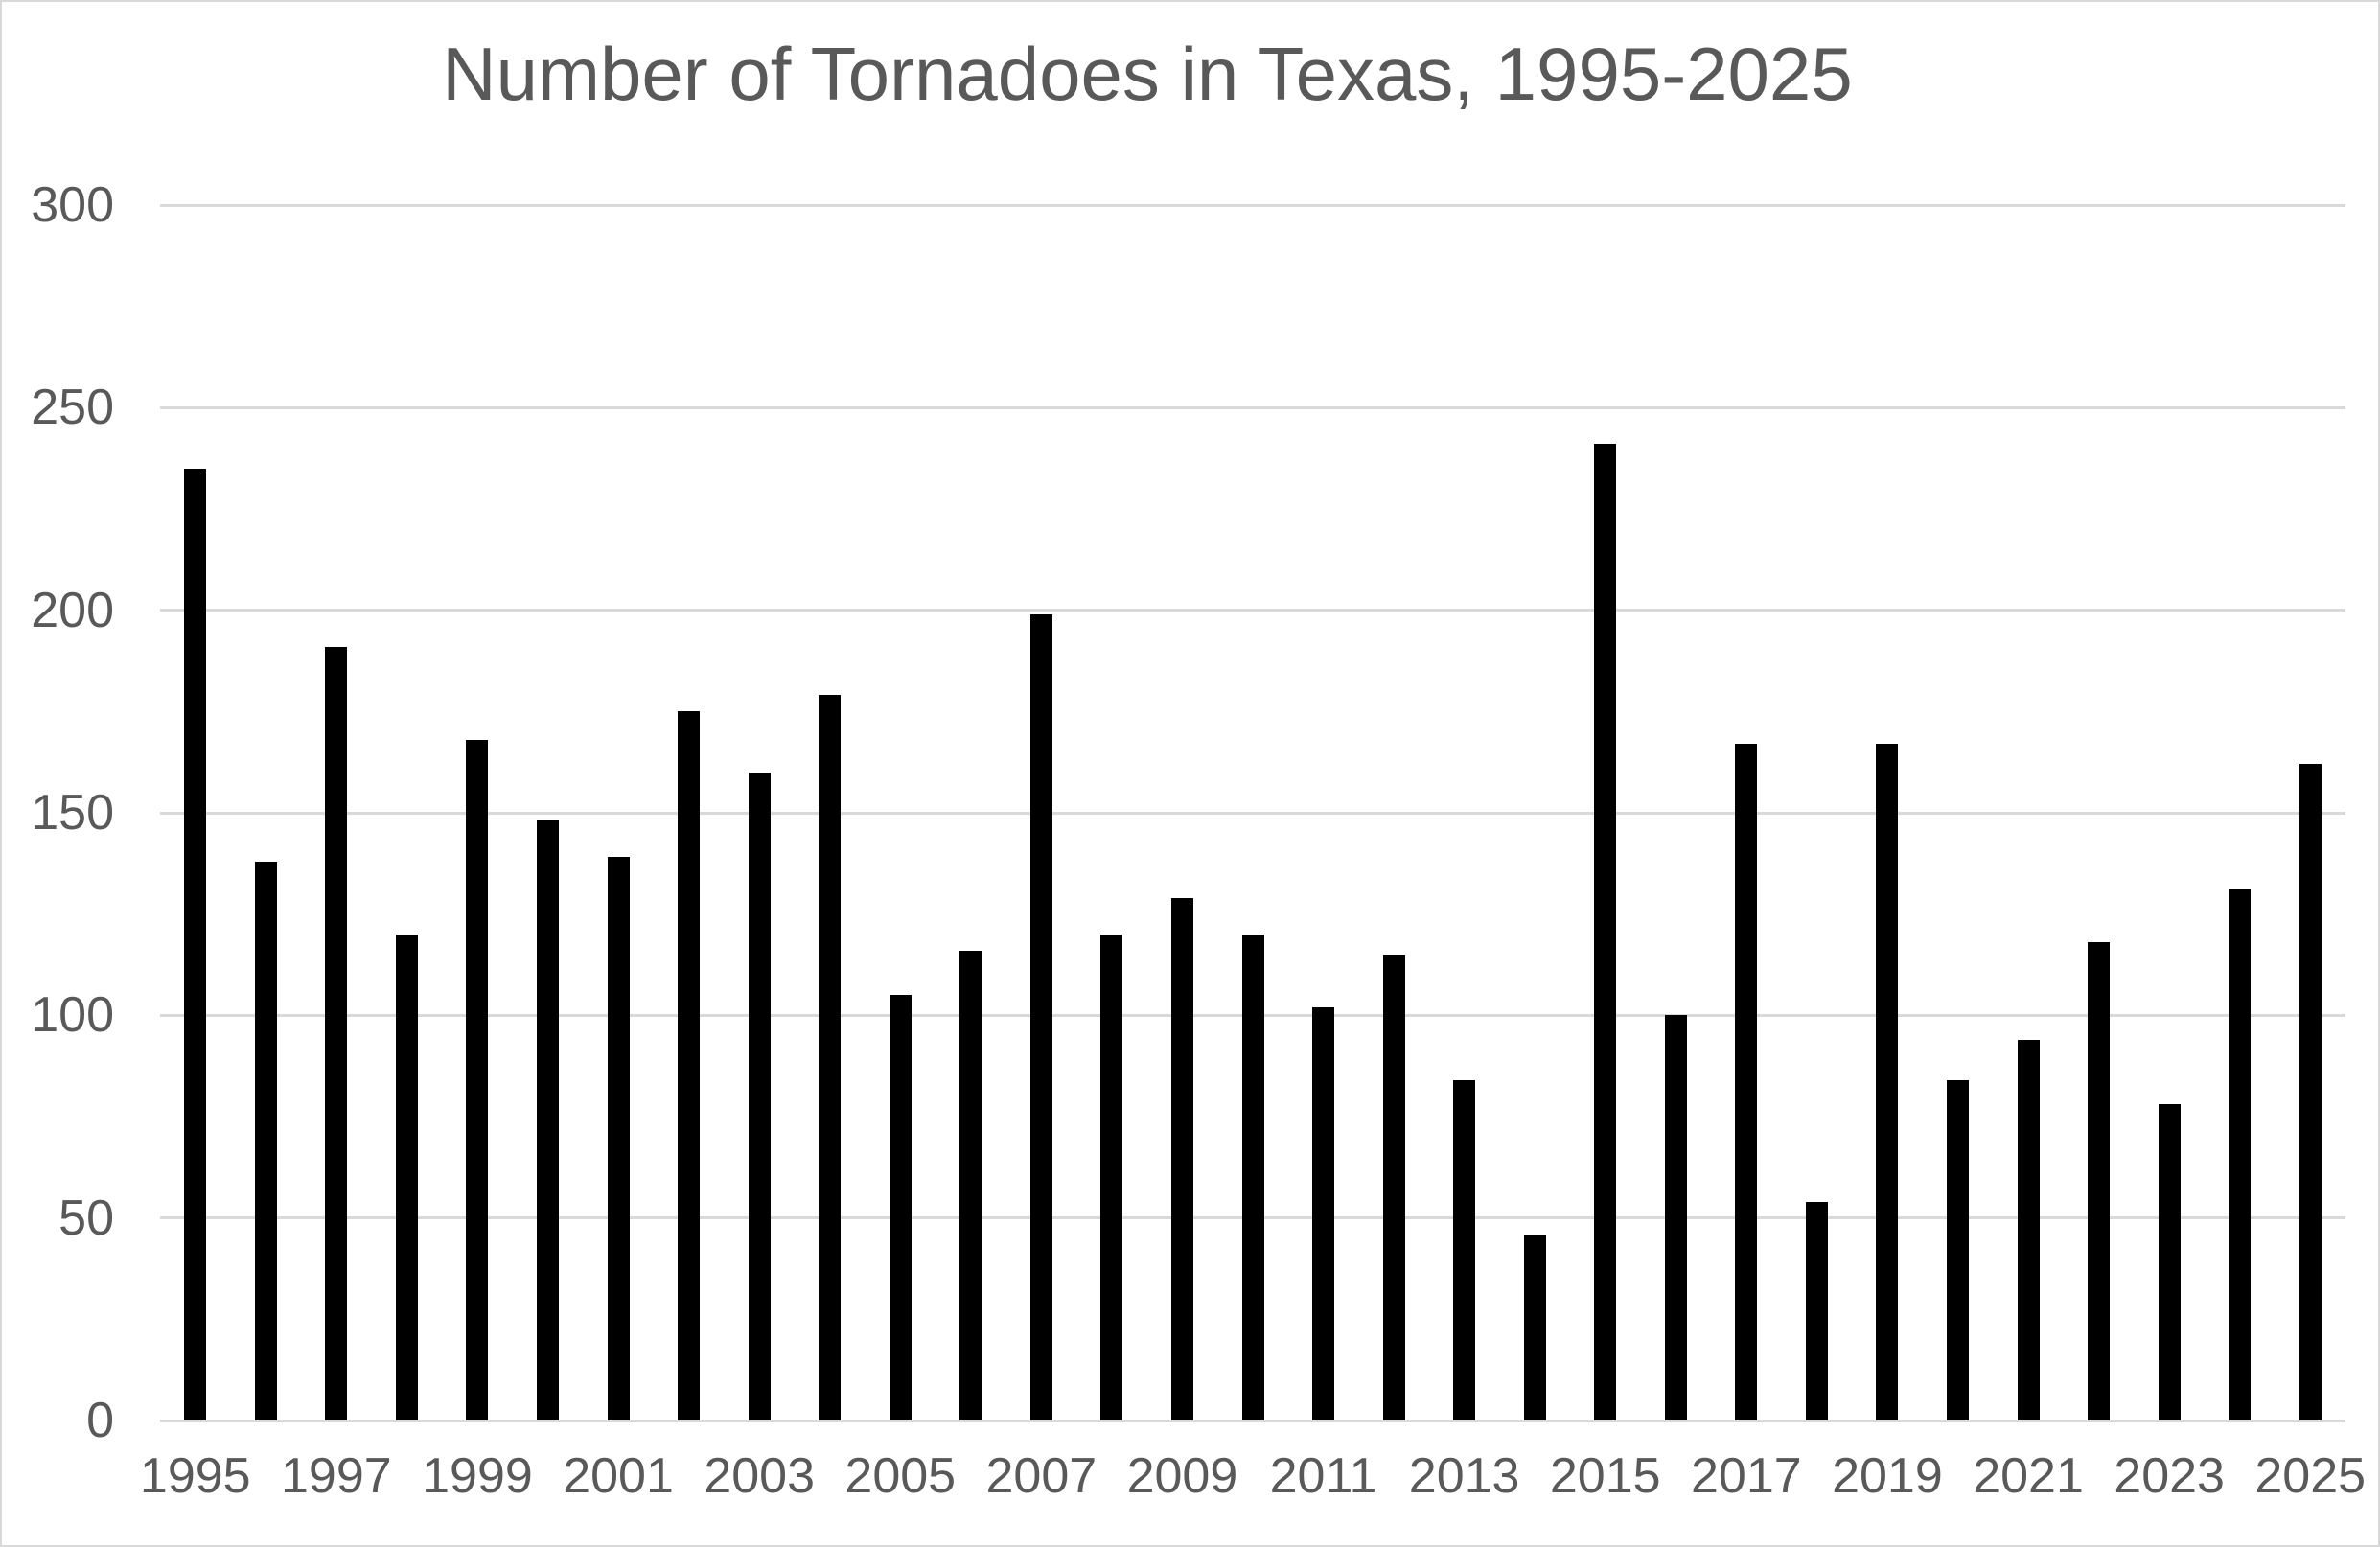 This screenshot has width=2380, height=1547. Describe the element at coordinates (1464, 1476) in the screenshot. I see `x-axis-tick-label-2013: 2013` at that location.